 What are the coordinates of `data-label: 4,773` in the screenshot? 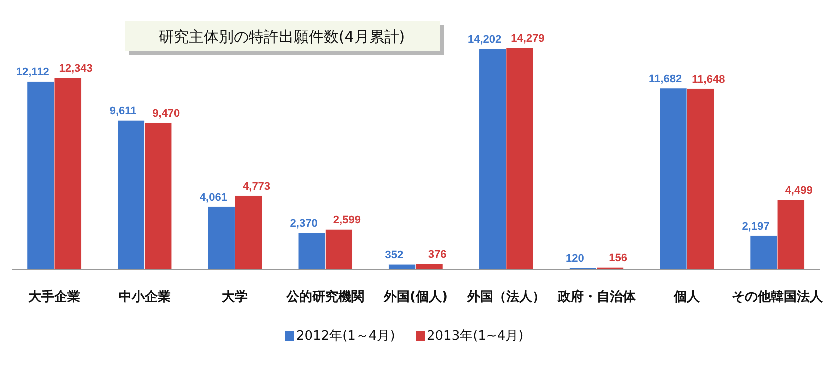 It's located at (257, 186).